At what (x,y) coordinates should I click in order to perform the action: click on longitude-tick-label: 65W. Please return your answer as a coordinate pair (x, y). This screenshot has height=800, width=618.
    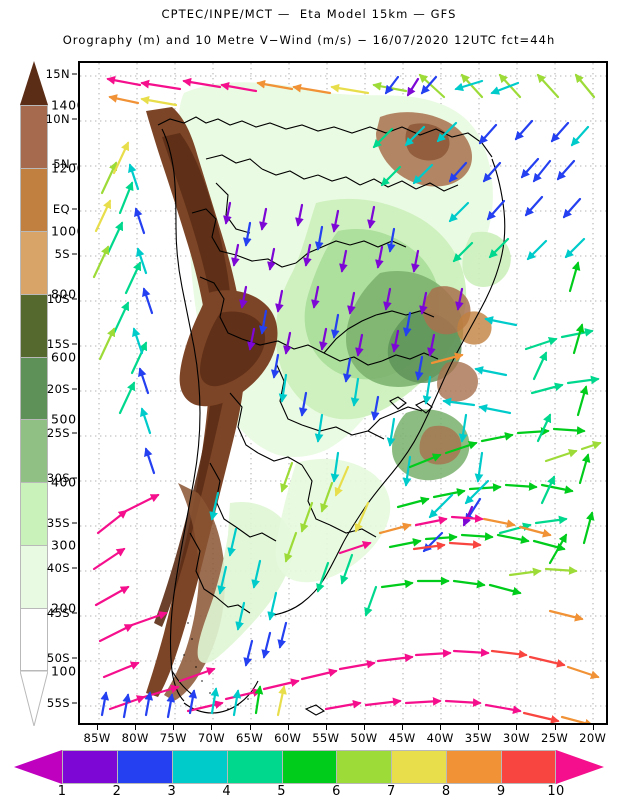
    Looking at the image, I should click on (249, 738).